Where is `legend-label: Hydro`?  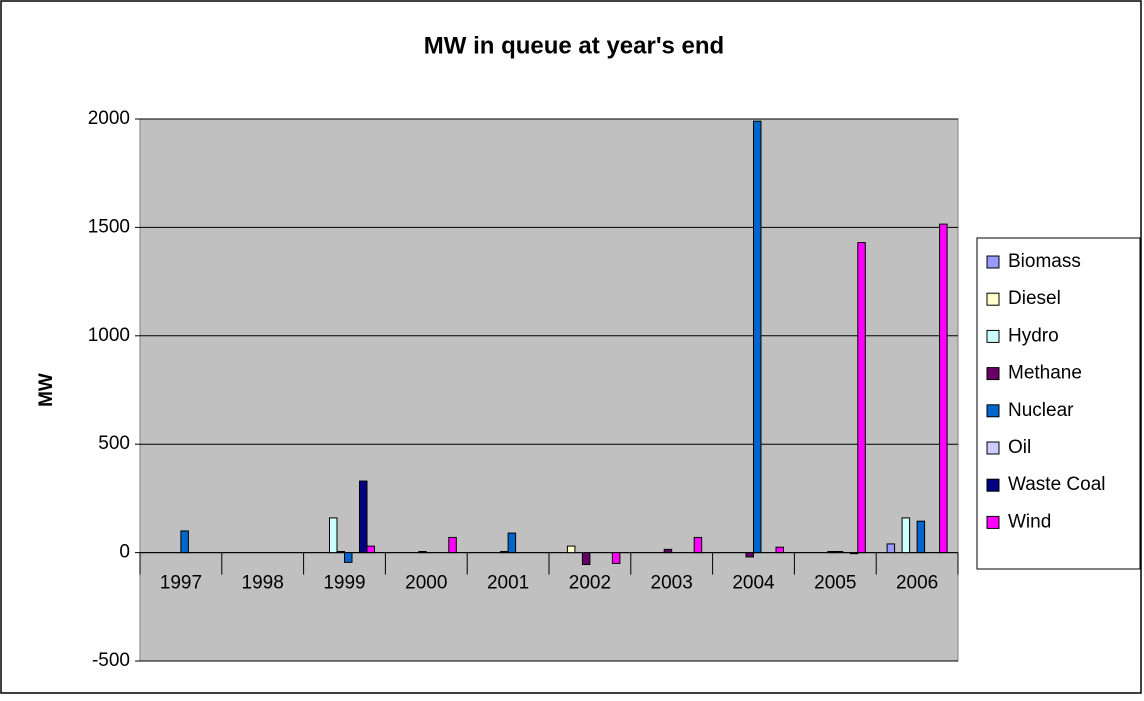
legend-label: Hydro is located at coordinates (1033, 335).